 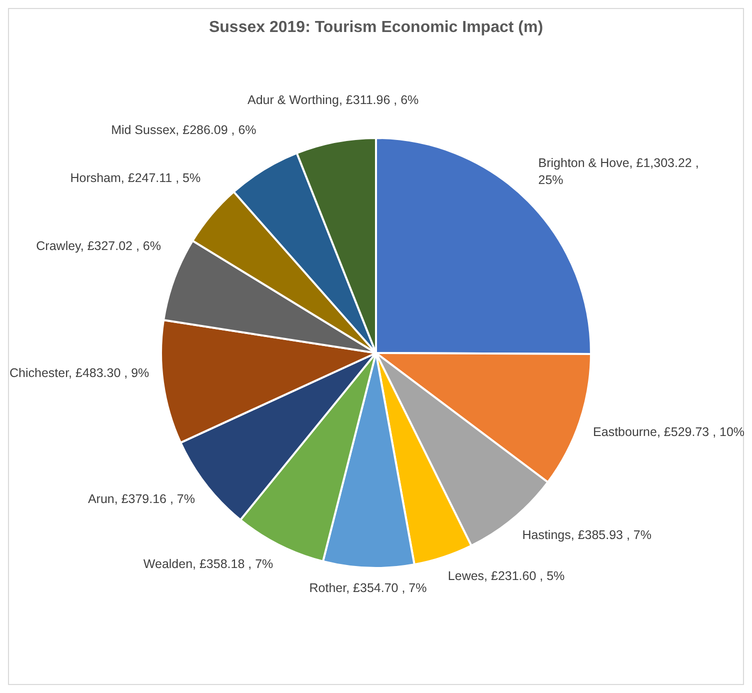 What do you see at coordinates (333, 101) in the screenshot?
I see `slice-label: Adur & Worthing, £311.96 , 6%` at bounding box center [333, 101].